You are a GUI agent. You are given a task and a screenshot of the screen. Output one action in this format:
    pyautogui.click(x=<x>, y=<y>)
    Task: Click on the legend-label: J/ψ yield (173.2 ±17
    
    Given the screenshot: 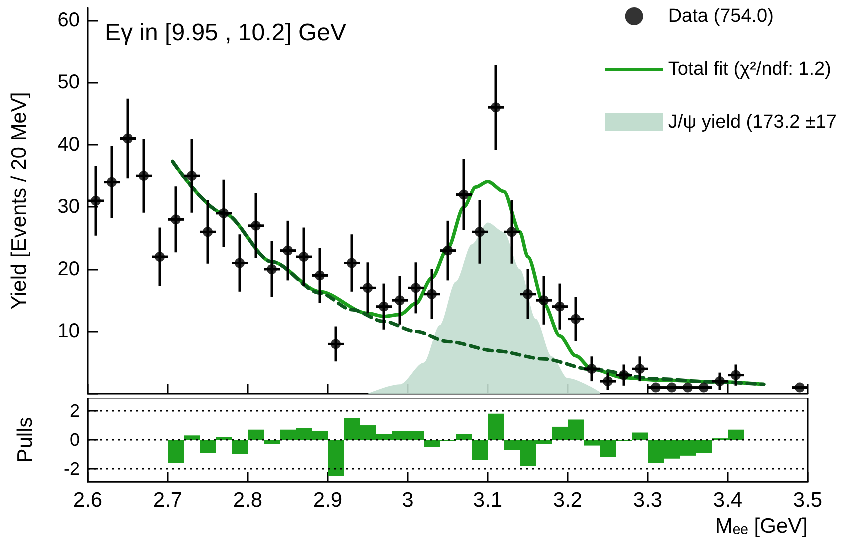 What is the action you would take?
    pyautogui.click(x=752, y=122)
    